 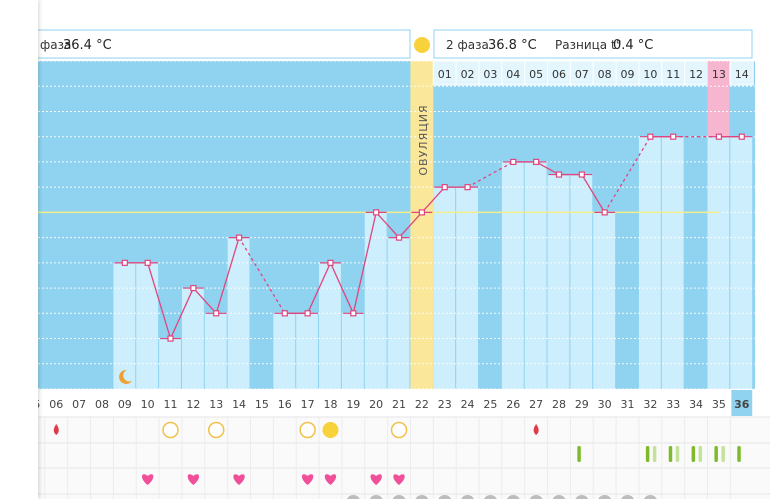 What do you see at coordinates (330, 430) in the screenshot?
I see `filled-circle-icon` at bounding box center [330, 430].